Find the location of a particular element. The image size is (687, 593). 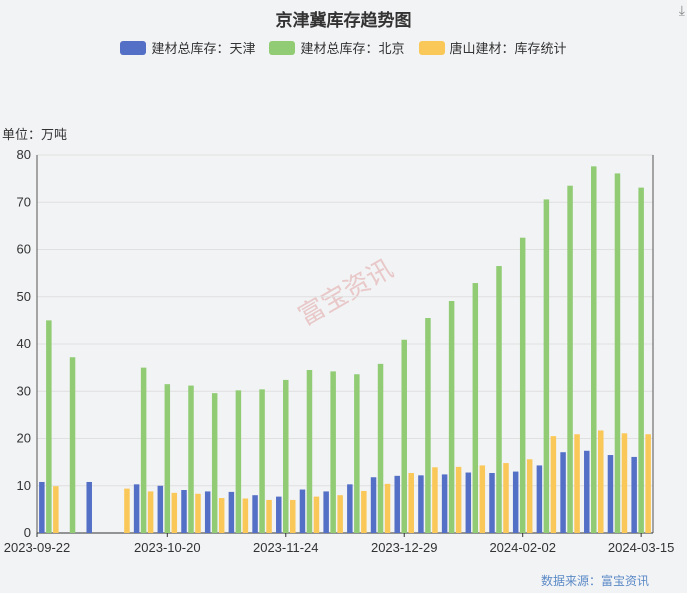

legend: 建材总库存：天津 建材总库存：北京 唐山建材：库存统计 is located at coordinates (343, 47).